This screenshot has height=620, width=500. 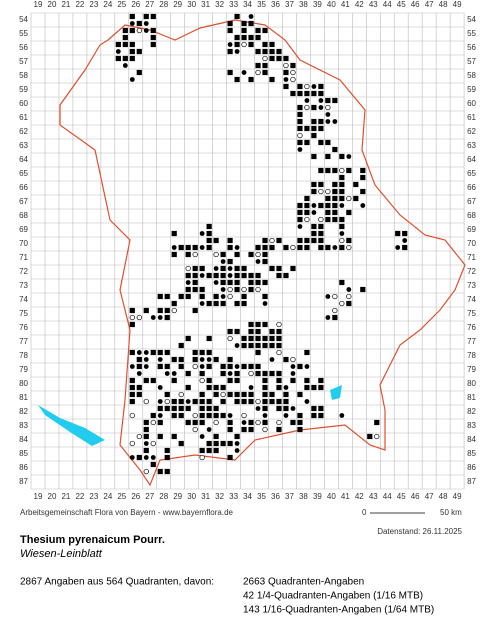 I want to click on row-label: 65, so click(x=23, y=173).